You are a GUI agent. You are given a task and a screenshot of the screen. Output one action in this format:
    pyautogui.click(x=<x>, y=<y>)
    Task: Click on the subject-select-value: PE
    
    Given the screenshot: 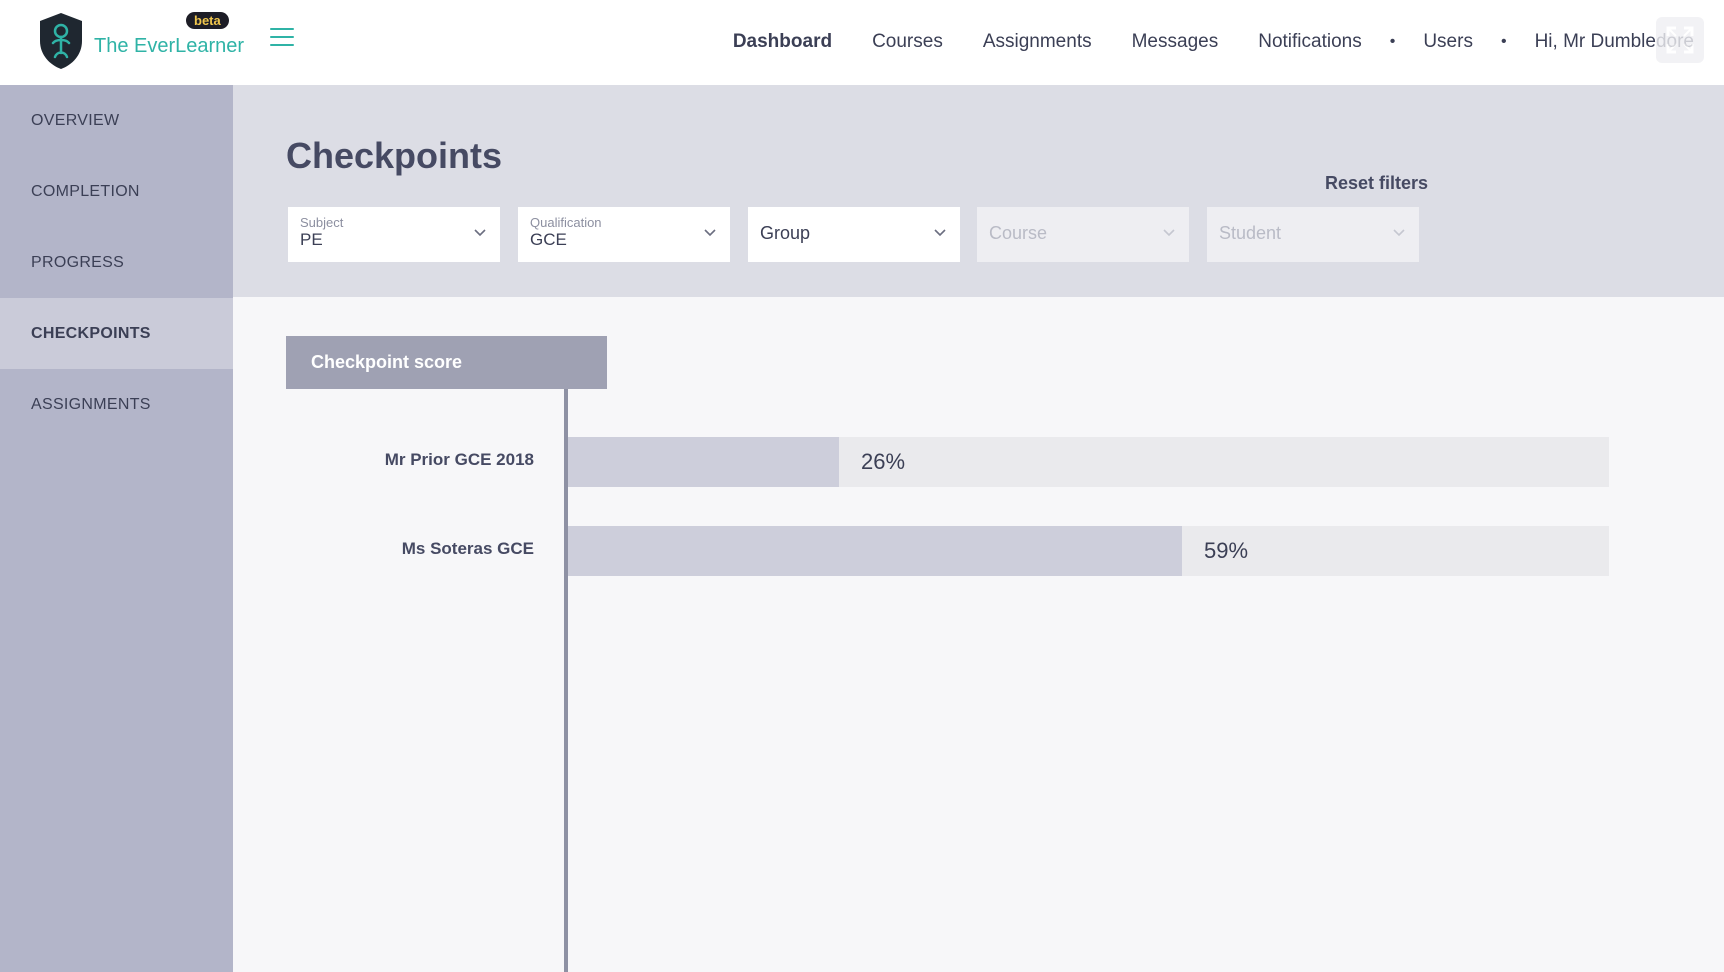 What is the action you would take?
    pyautogui.click(x=311, y=239)
    